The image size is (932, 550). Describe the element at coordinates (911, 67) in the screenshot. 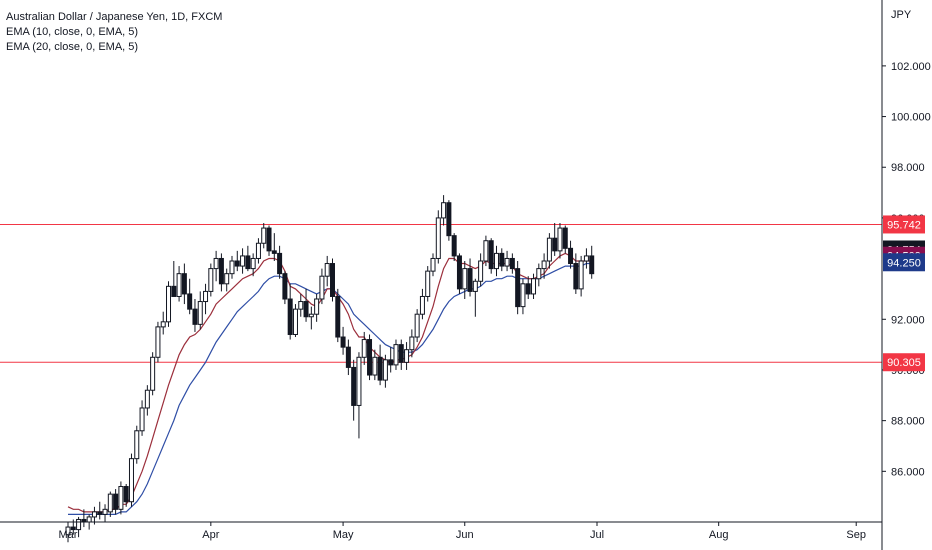

I see `y-tick-label: 102.000` at that location.